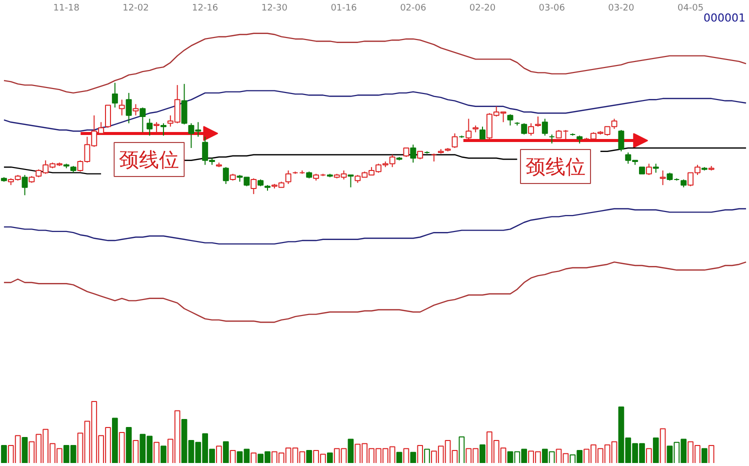 The width and height of the screenshot is (749, 466). I want to click on x-tick-label: 11-18, so click(66, 9).